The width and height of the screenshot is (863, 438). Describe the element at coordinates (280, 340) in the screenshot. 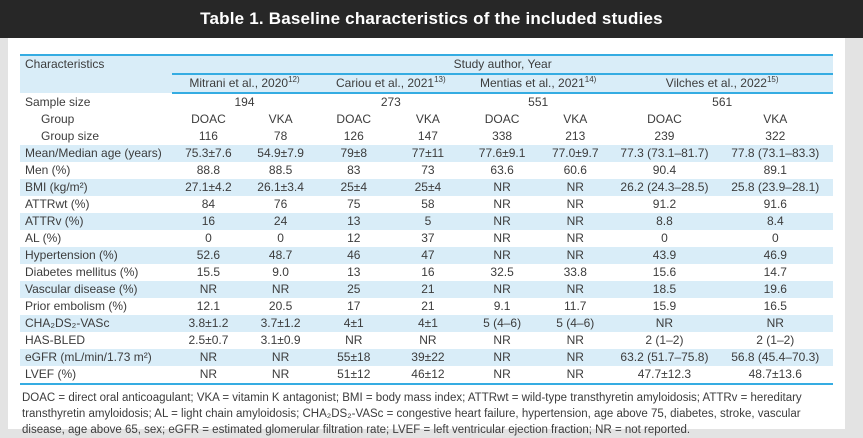

I see `cell-value: 3.1±0.9` at that location.